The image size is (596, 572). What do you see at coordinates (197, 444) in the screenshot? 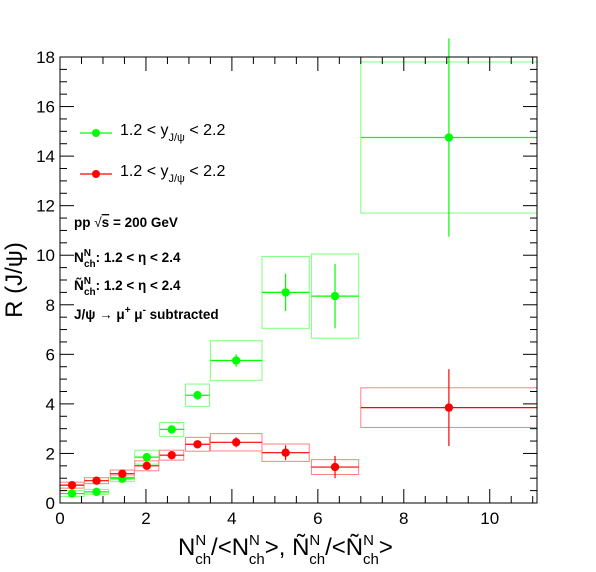
I see `point-s1-p5` at bounding box center [197, 444].